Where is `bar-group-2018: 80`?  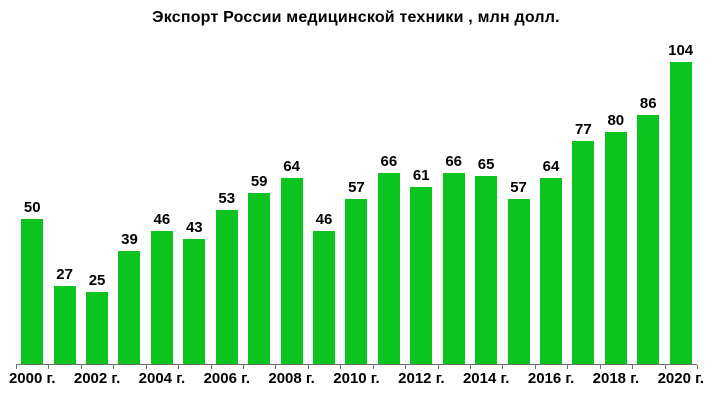
bar-group-2018: 80 is located at coordinates (616, 199).